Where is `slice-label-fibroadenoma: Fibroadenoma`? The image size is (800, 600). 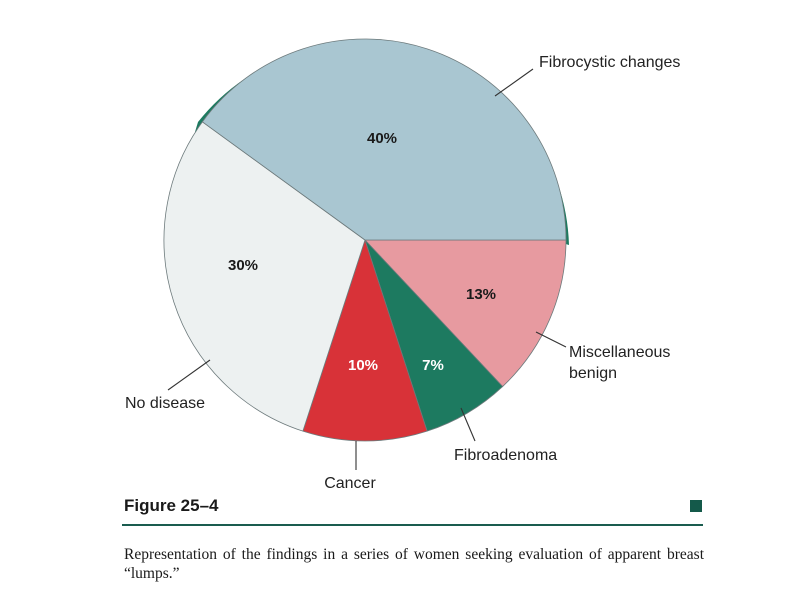
slice-label-fibroadenoma: Fibroadenoma is located at coordinates (505, 455).